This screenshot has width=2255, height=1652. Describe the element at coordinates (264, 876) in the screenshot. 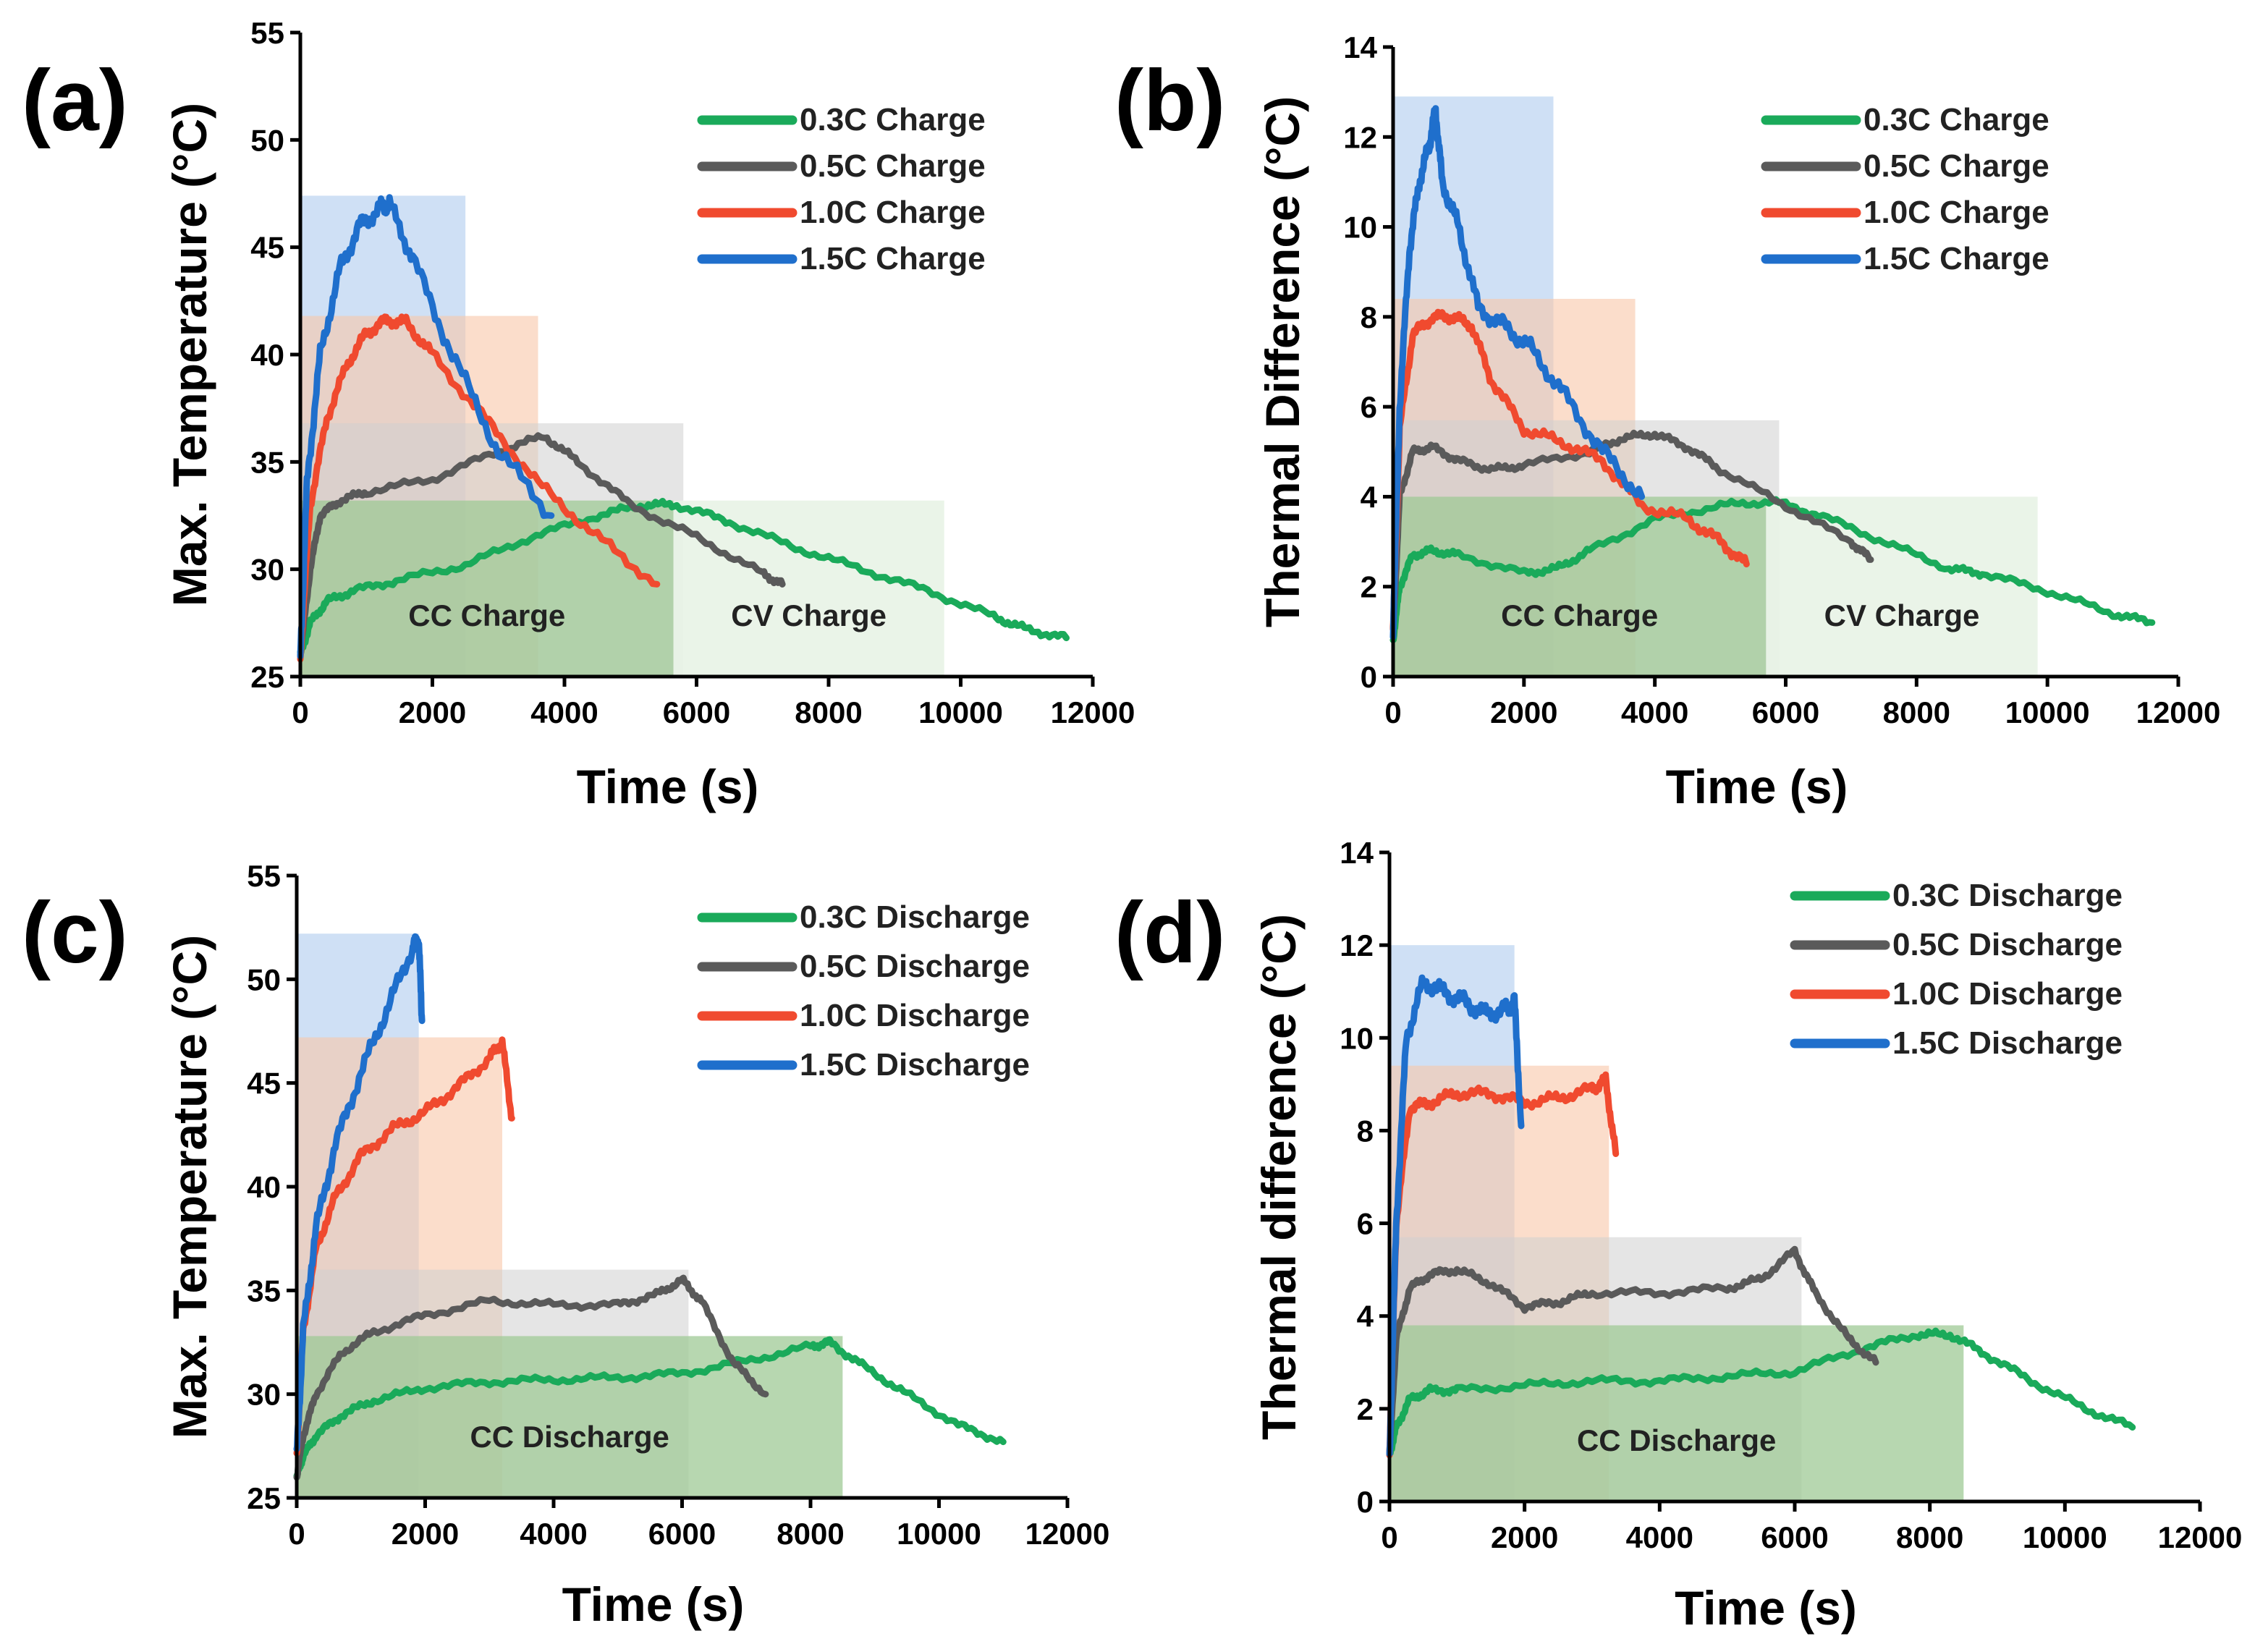

I see `y-tick-label-c-6: 55` at that location.